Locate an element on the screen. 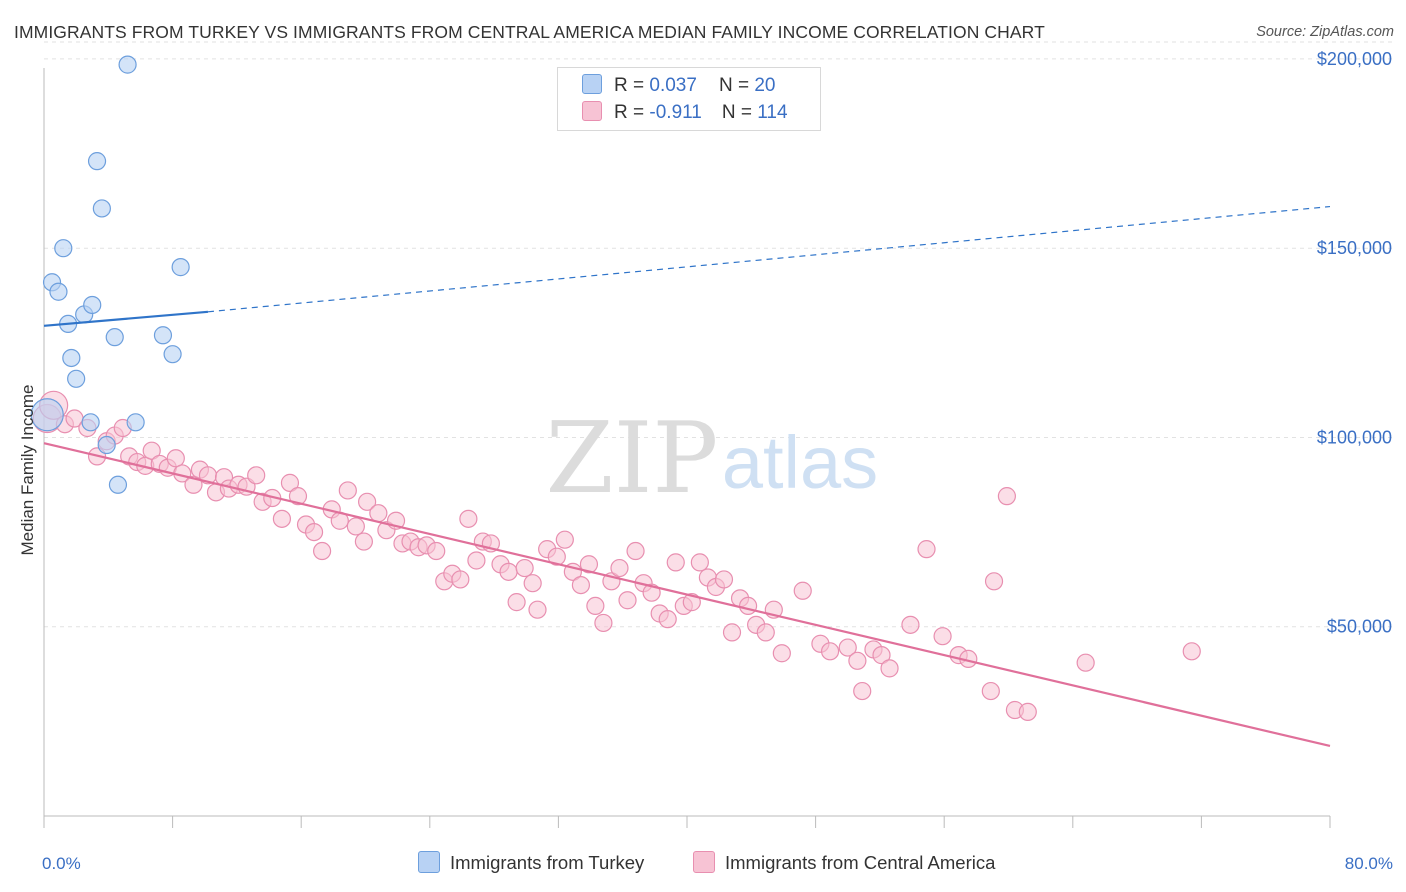  legend-swatch-turkey is located at coordinates (592, 84).